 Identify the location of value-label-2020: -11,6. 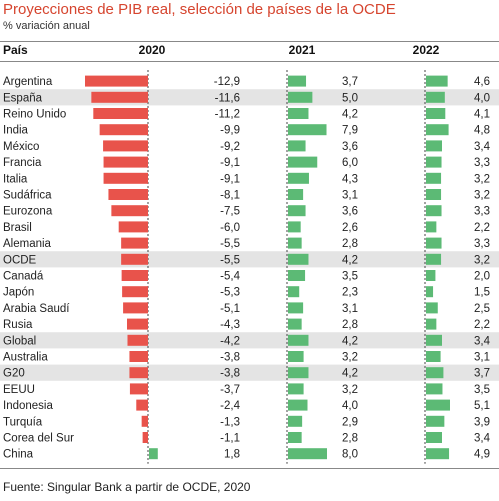
(227, 98).